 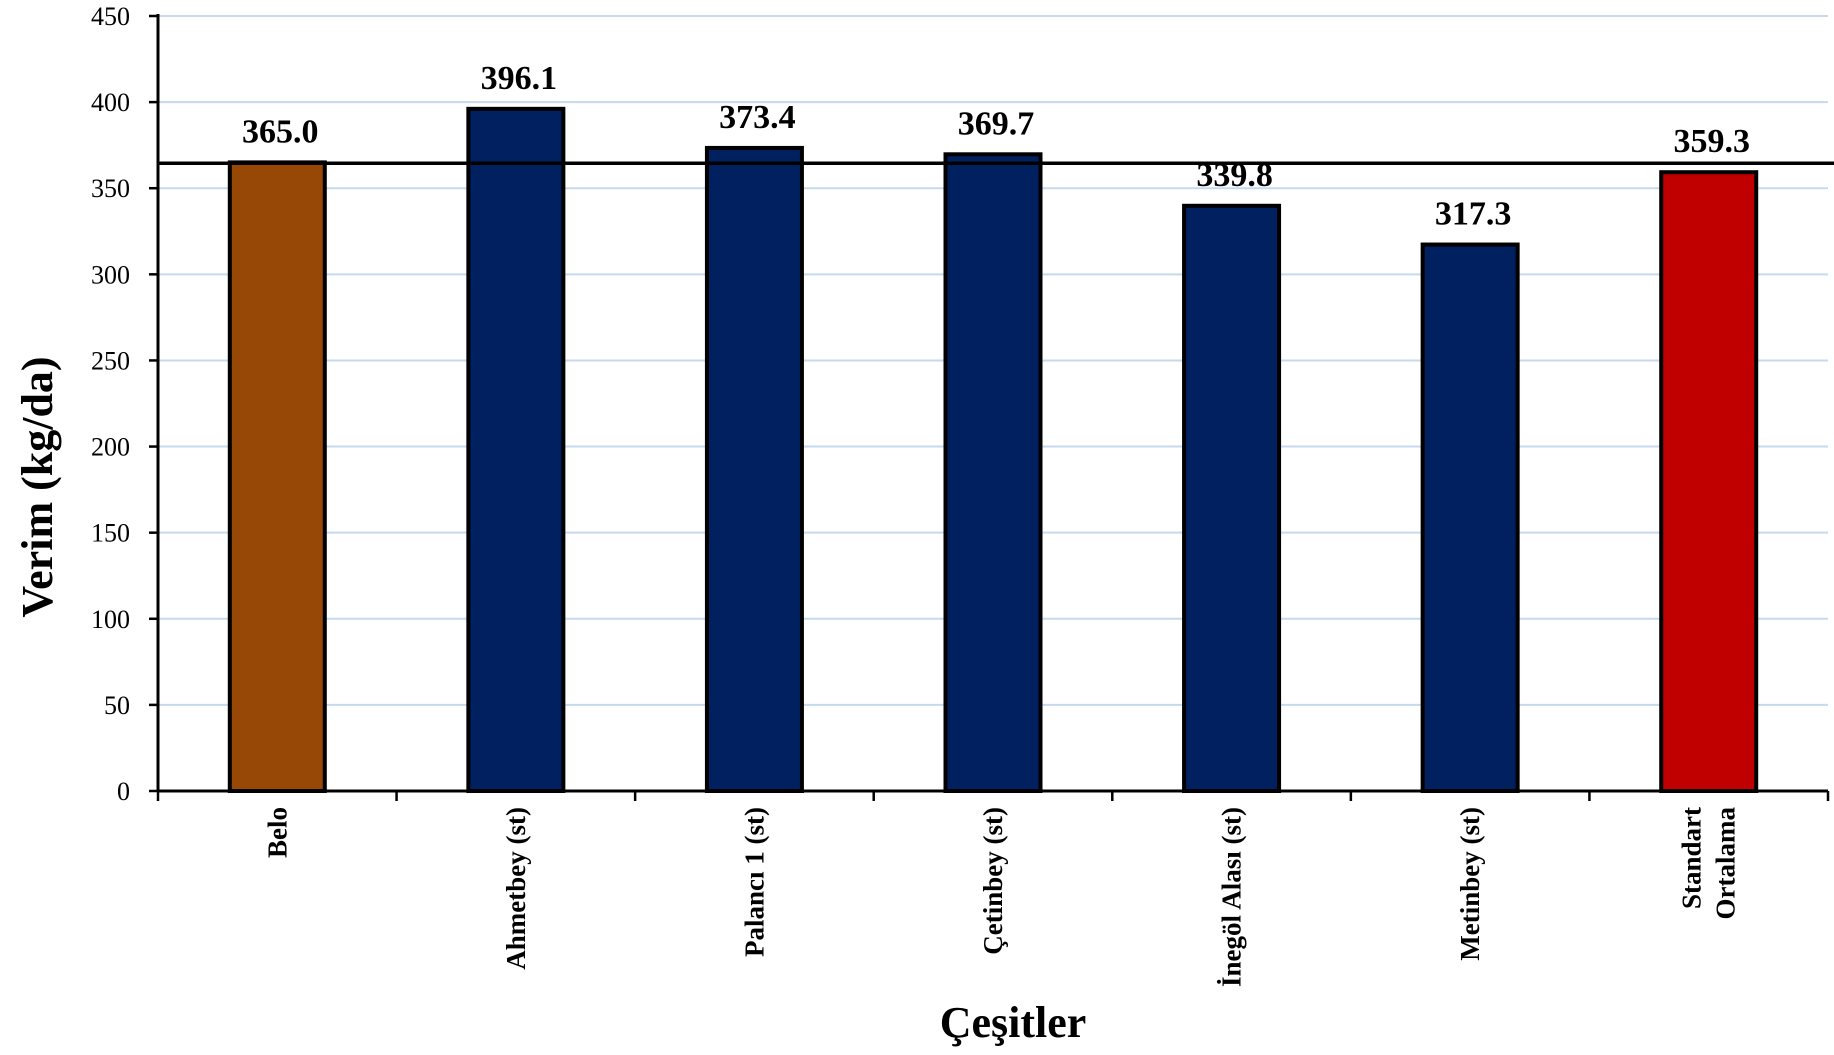 What do you see at coordinates (123, 791) in the screenshot?
I see `y-tick-label: 0` at bounding box center [123, 791].